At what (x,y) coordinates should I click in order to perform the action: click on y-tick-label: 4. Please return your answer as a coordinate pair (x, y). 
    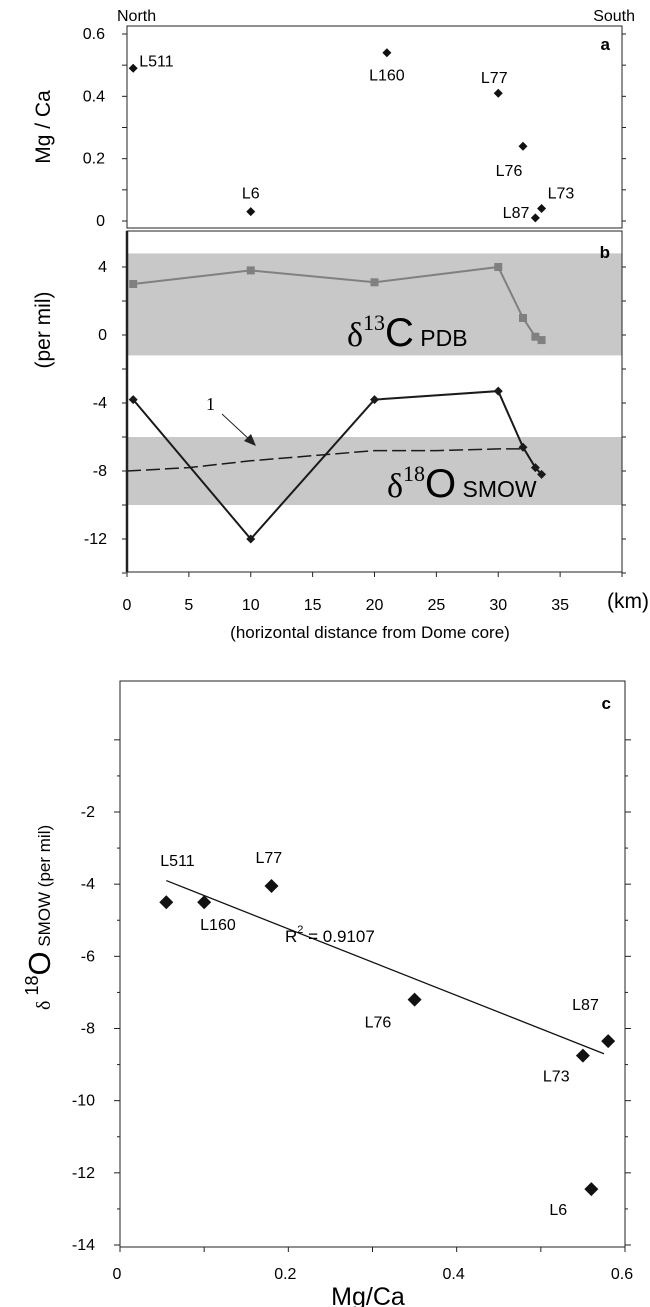
    Looking at the image, I should click on (102, 267).